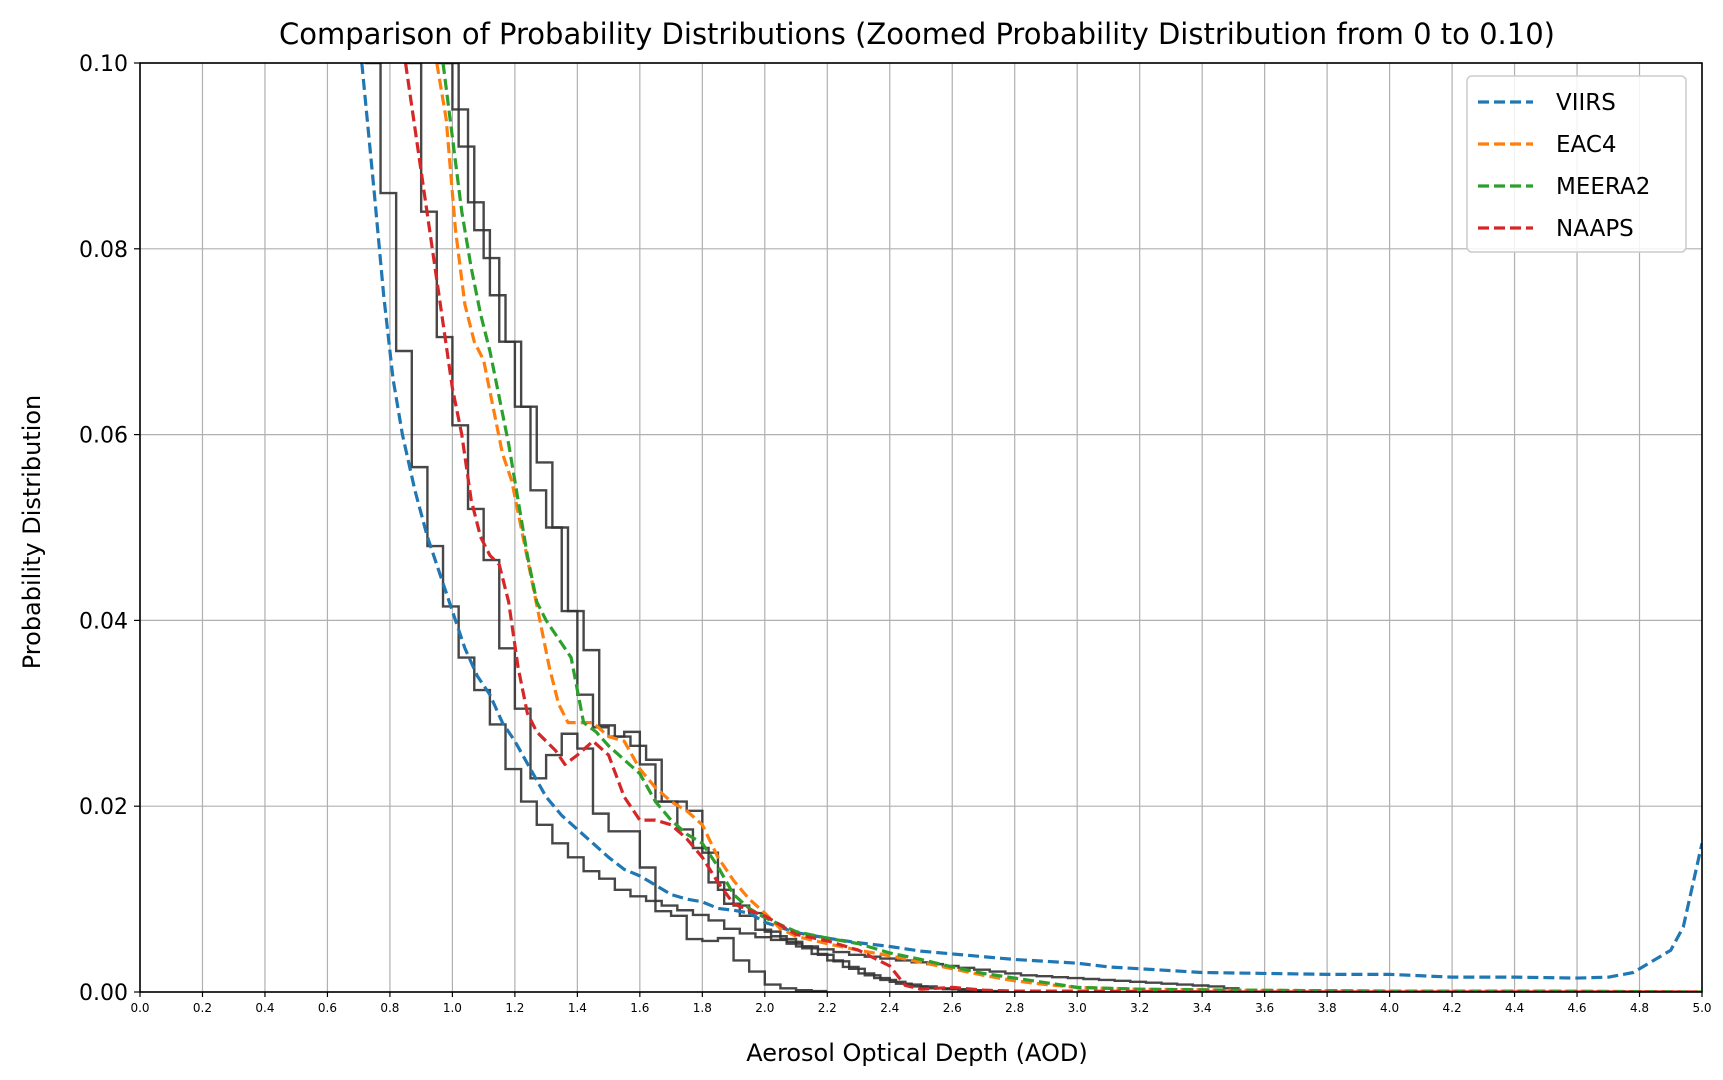 This screenshot has width=1723, height=1080. I want to click on y-axis-label: Probability Distribution, so click(32, 532).